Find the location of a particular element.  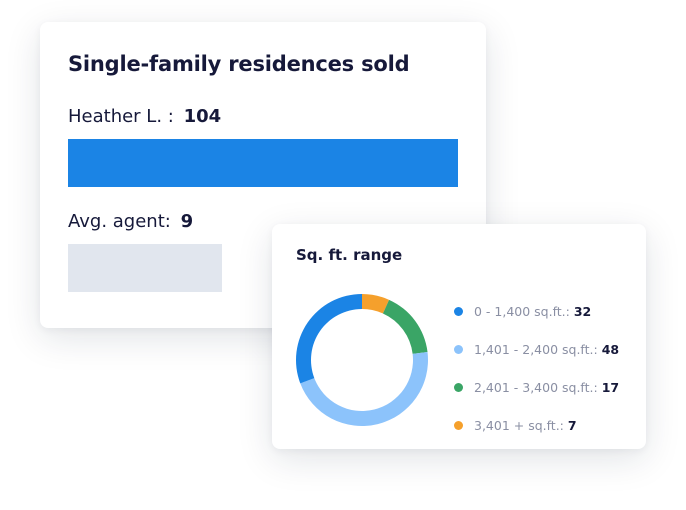

legend-label-2401-3400: 2,401 - 3,400 sq.ft.: is located at coordinates (536, 387).